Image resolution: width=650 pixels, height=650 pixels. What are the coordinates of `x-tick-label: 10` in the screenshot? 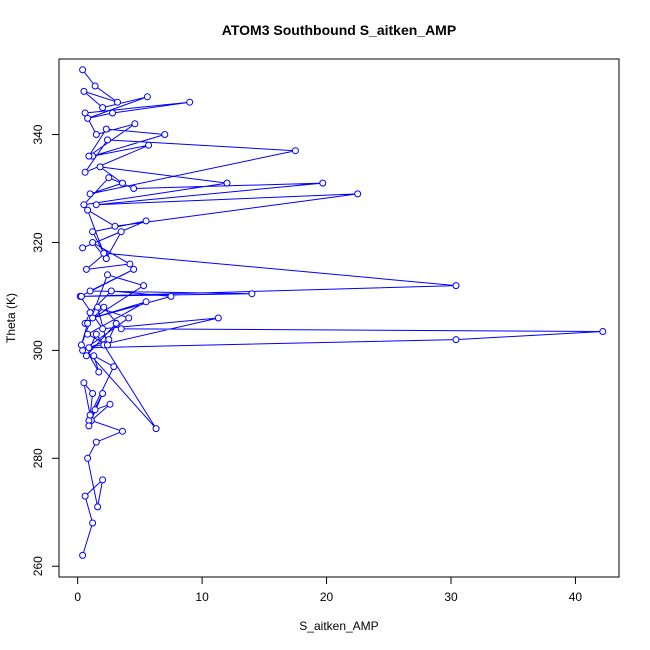 It's located at (202, 597).